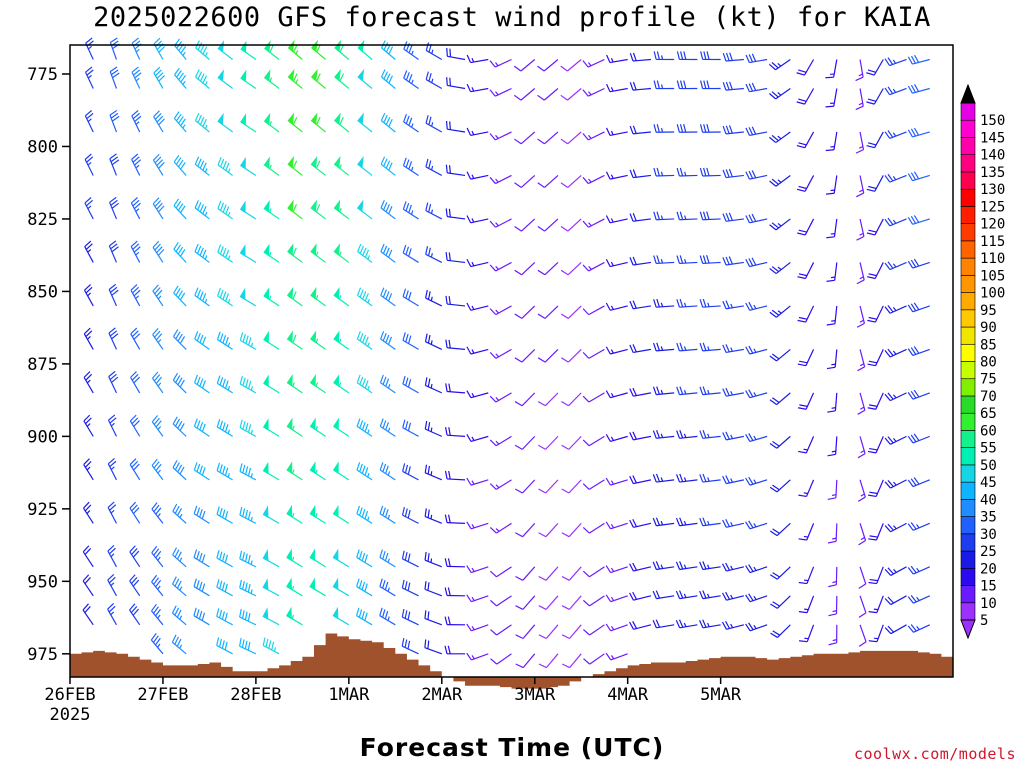 The width and height of the screenshot is (1024, 768). What do you see at coordinates (42, 437) in the screenshot?
I see `y-tick-label: 900` at bounding box center [42, 437].